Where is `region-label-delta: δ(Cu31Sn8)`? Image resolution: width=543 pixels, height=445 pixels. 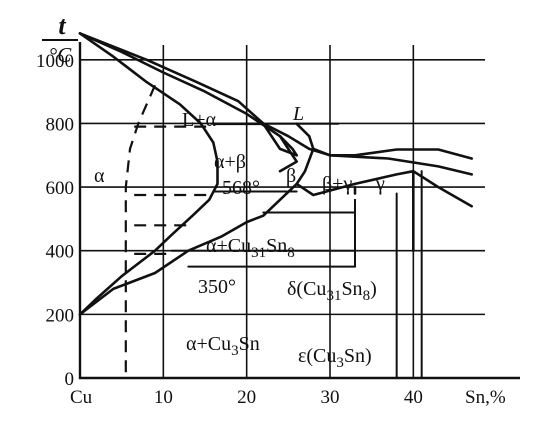
region-label-delta: δ(Cu31Sn8) is located at coordinates (332, 291).